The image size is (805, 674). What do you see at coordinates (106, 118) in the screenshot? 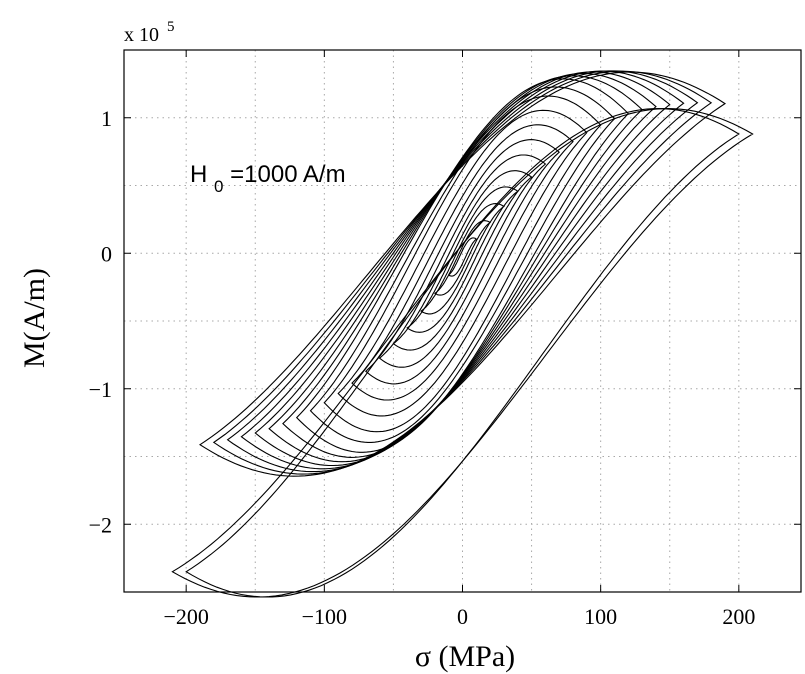
I see `y-tick-label: 1` at bounding box center [106, 118].